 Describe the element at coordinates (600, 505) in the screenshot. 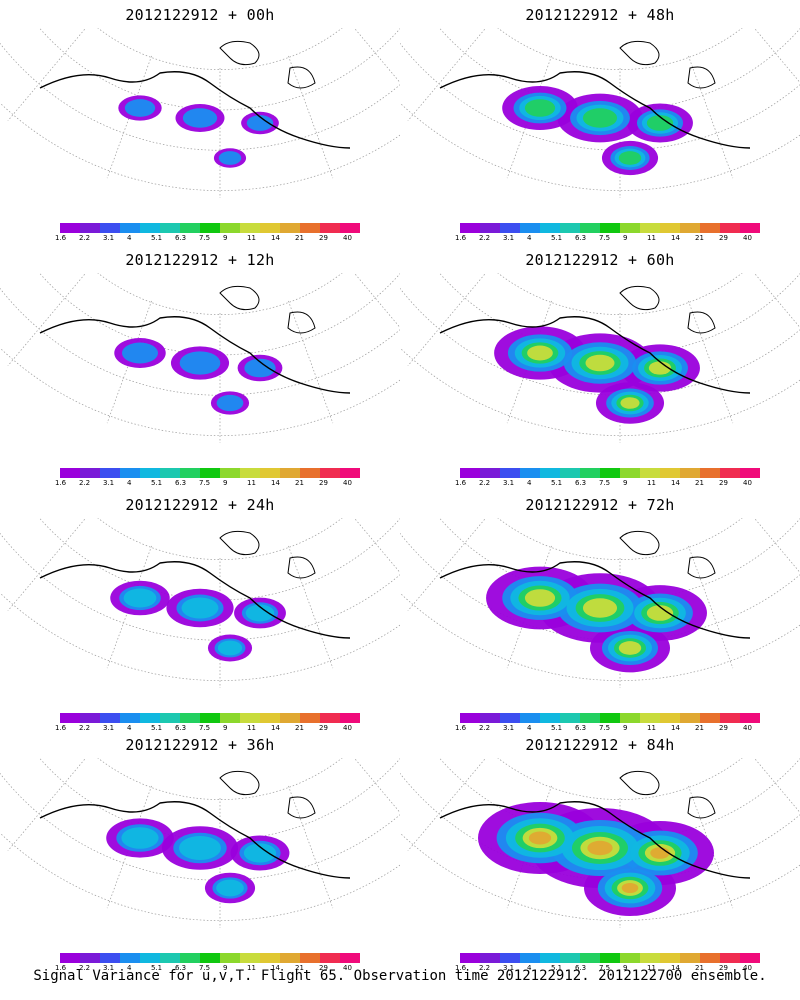

I see `panel-title: 2012122912 + 72h` at that location.